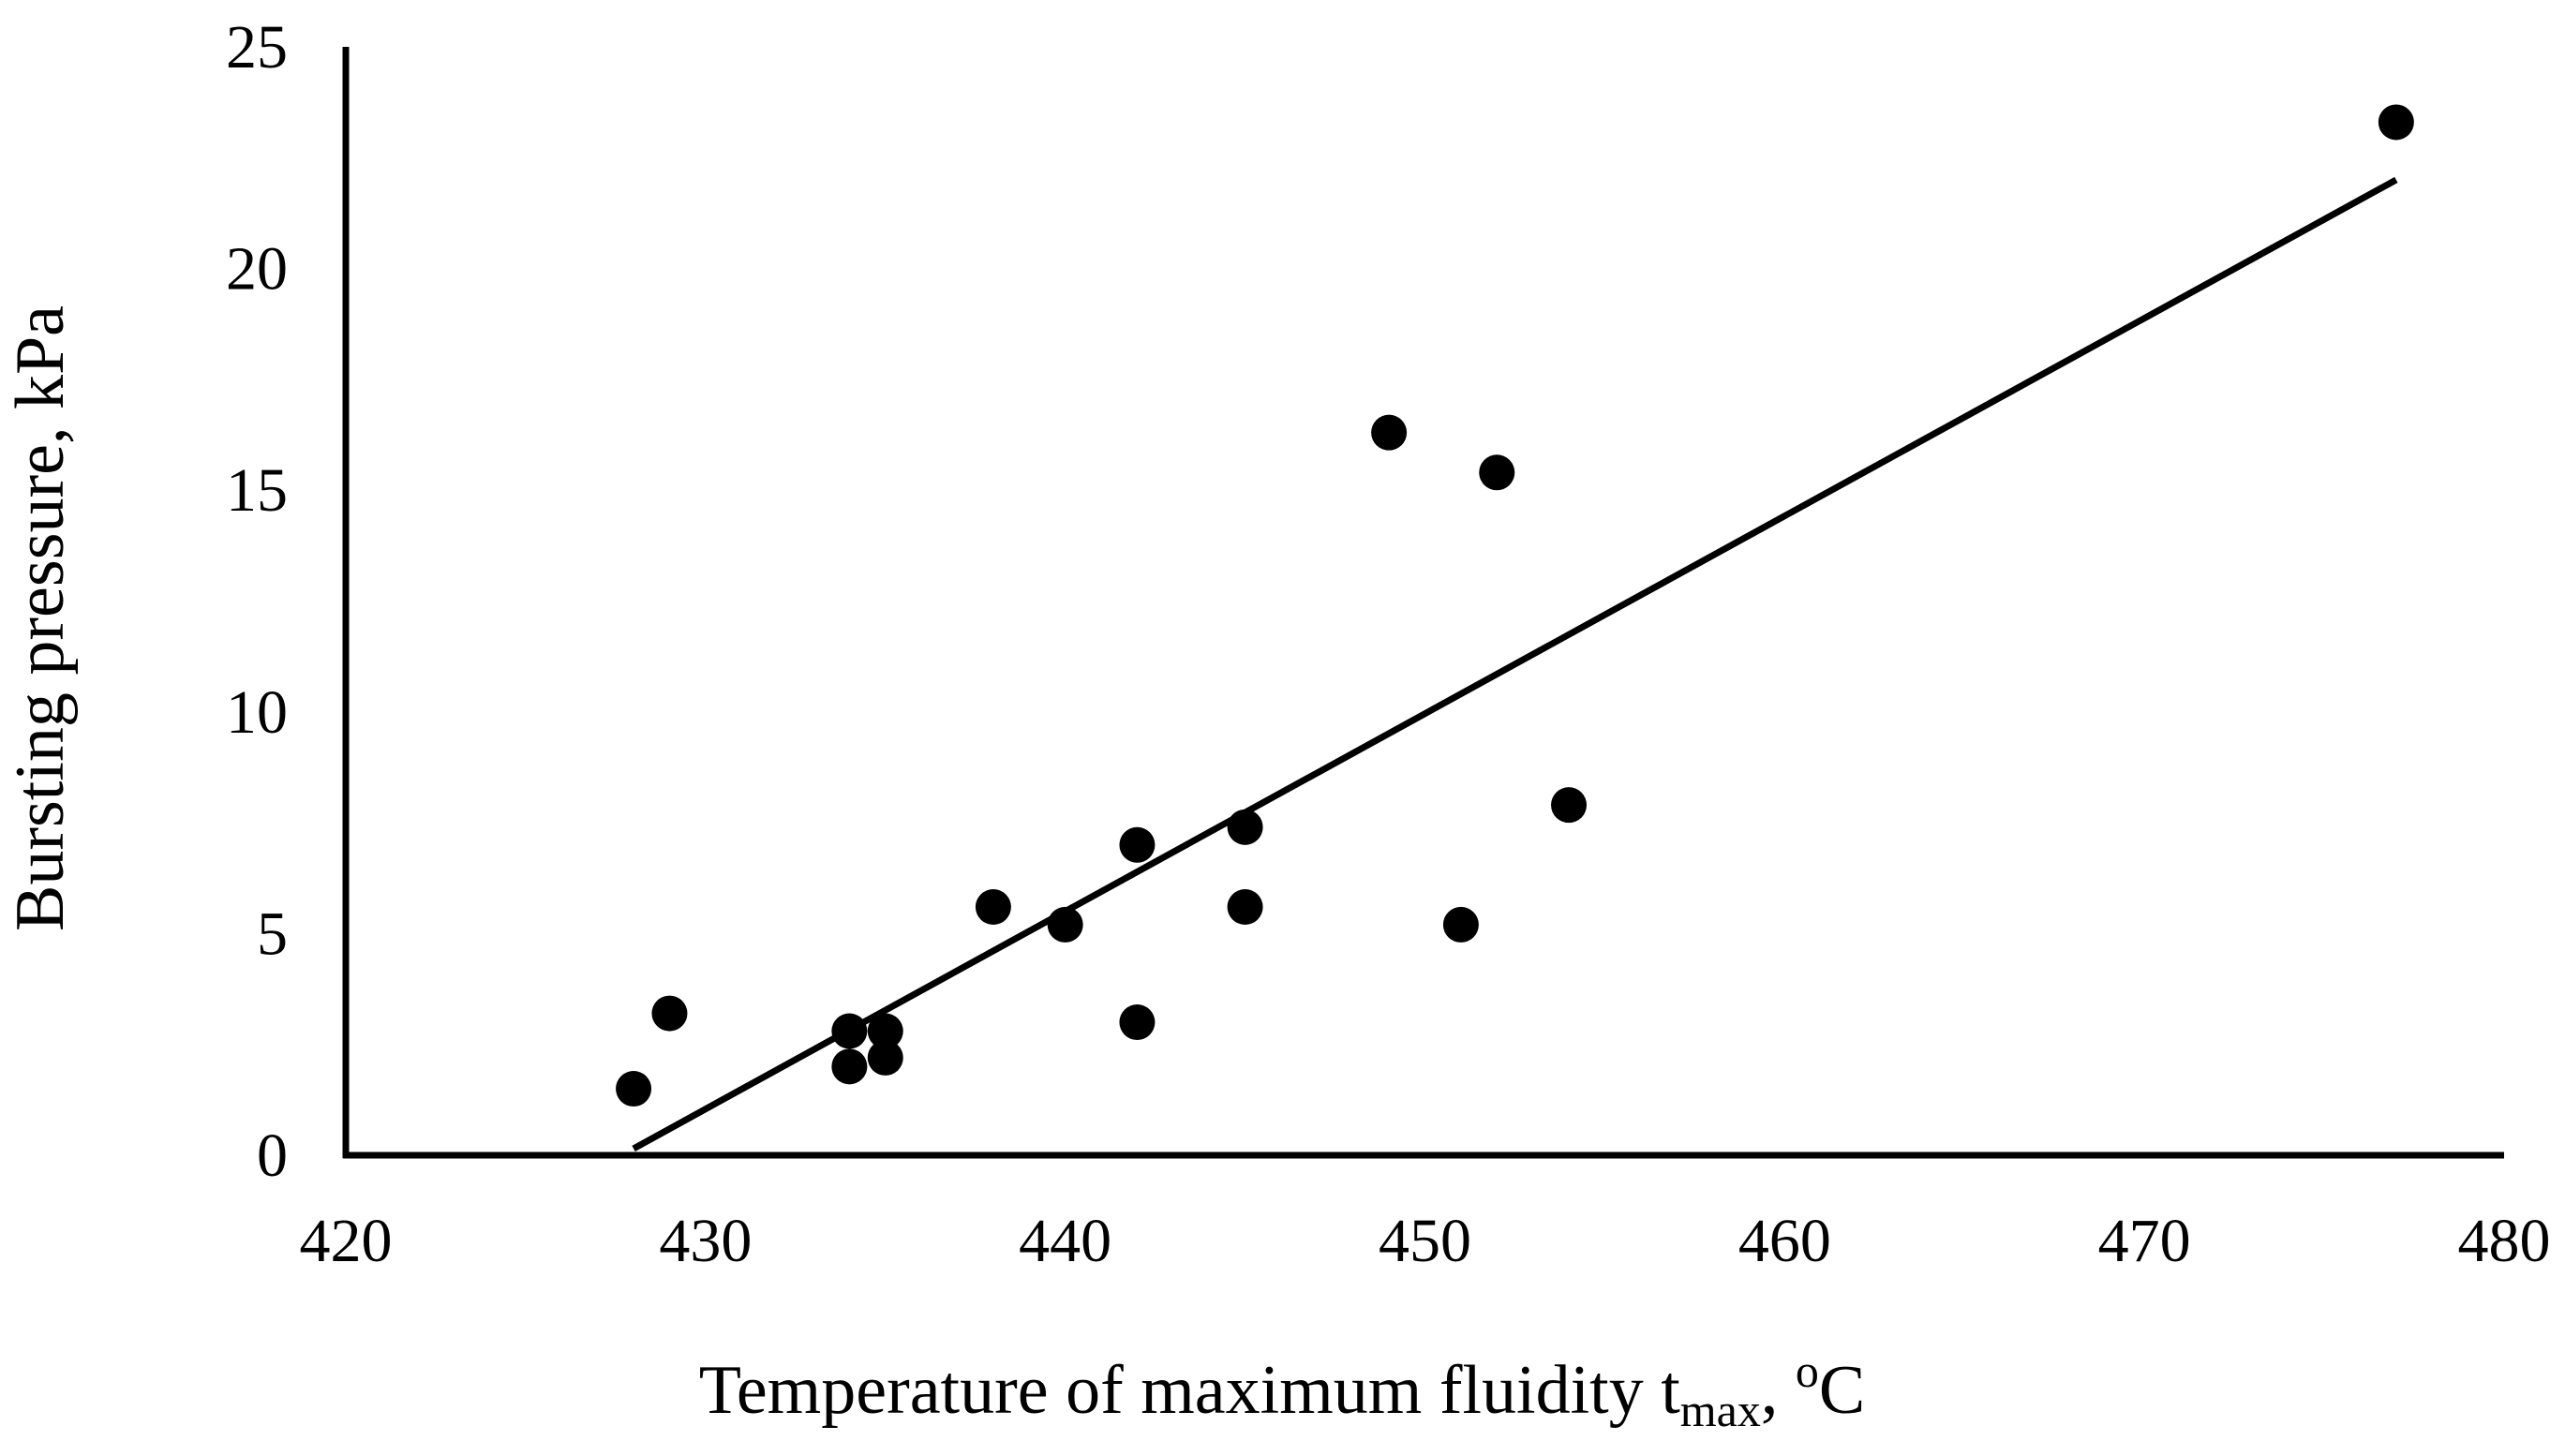 This screenshot has height=1456, width=2565. I want to click on y-axis-title: Bursting pressure, kPa, so click(40, 618).